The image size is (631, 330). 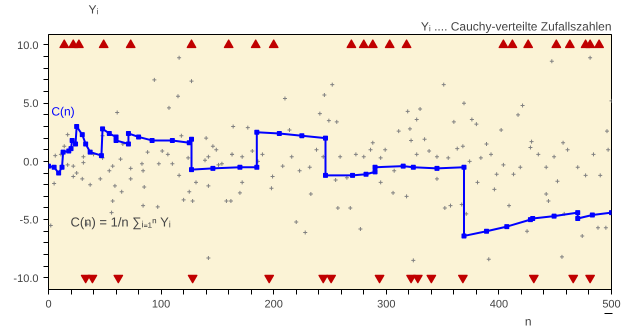 I want to click on y-tick-label: -5.0, so click(x=29, y=220).